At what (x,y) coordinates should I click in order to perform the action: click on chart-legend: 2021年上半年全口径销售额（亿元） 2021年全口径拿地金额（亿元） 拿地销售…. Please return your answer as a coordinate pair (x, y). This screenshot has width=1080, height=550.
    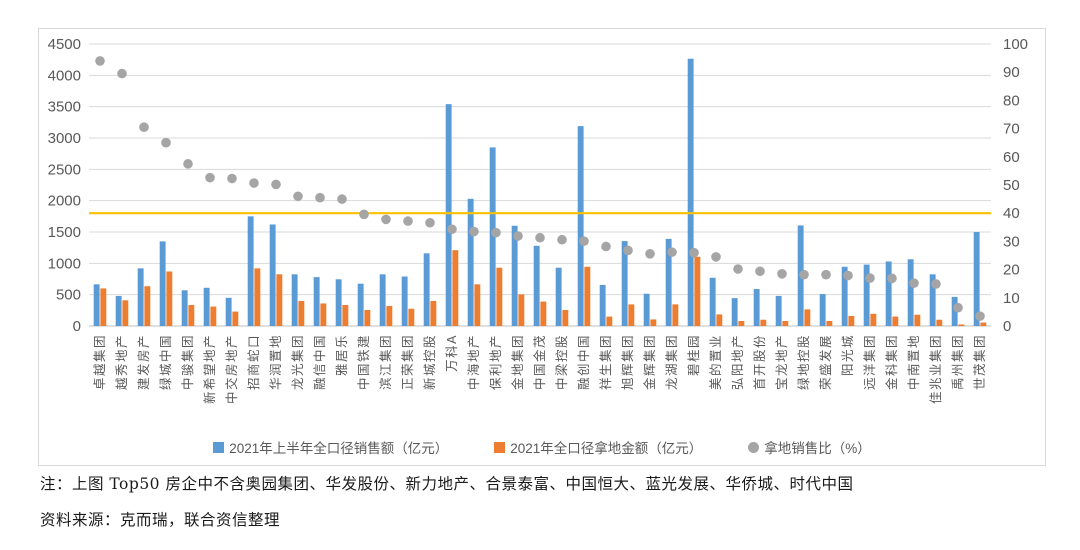
    Looking at the image, I should click on (542, 447).